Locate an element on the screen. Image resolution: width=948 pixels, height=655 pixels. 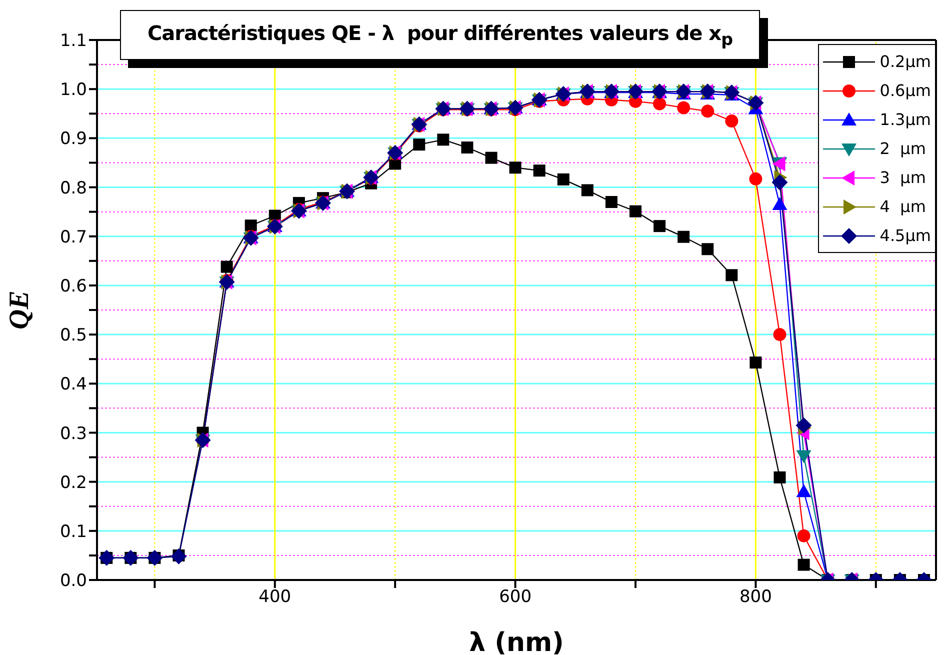
x-tick-label: 400 is located at coordinates (275, 597).